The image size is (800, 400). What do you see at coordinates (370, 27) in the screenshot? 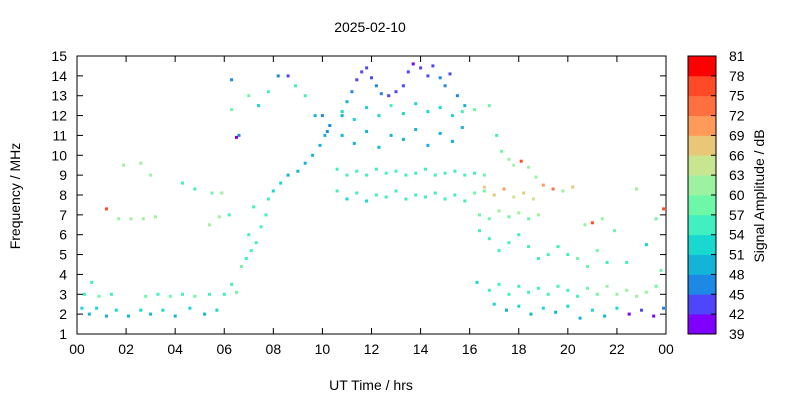
I see `chart-title: 2025-02-10` at bounding box center [370, 27].